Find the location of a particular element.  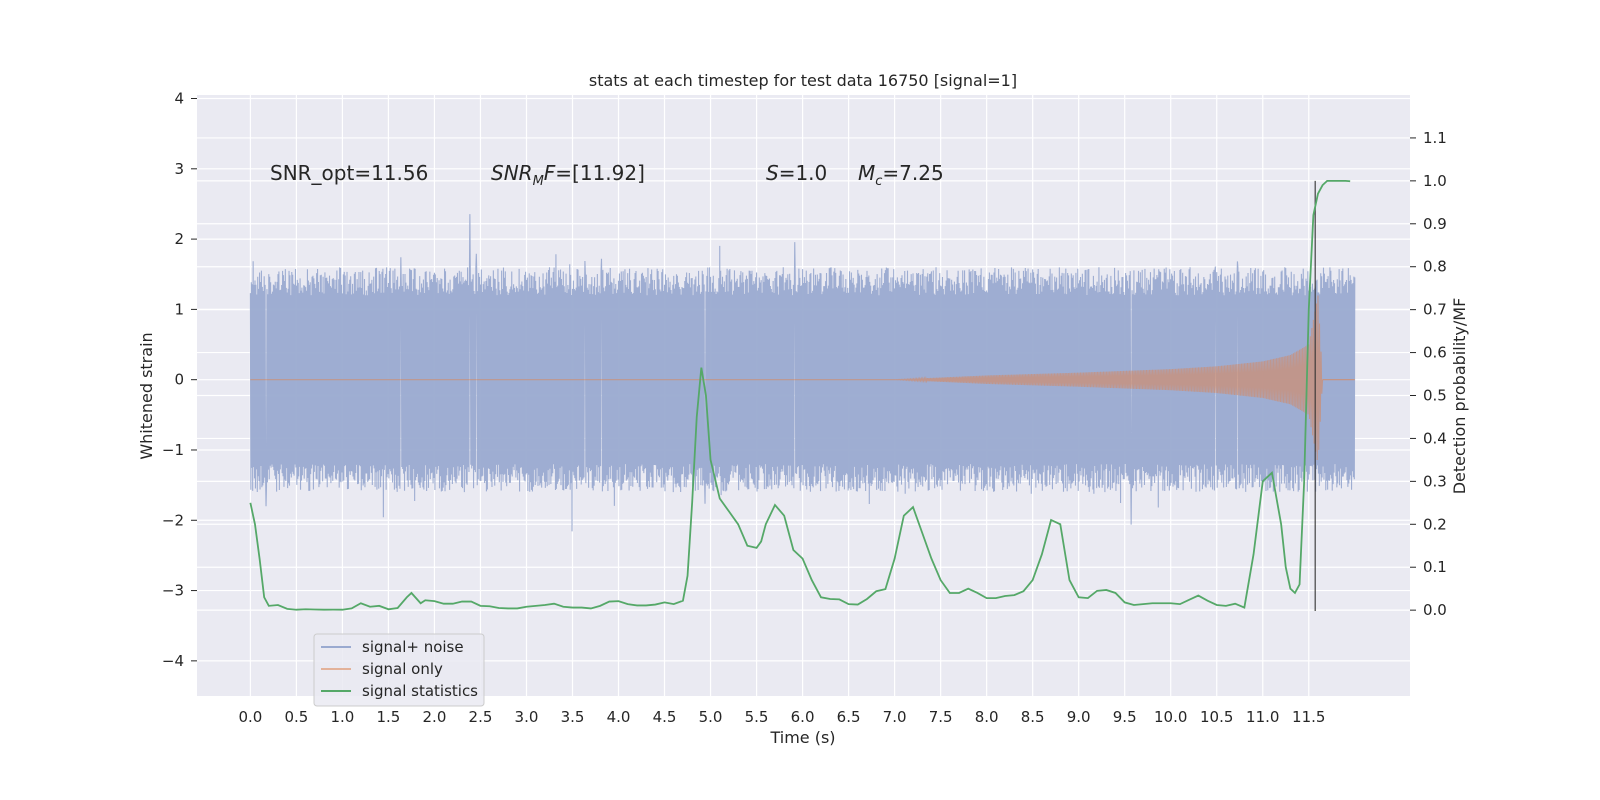

annotation-snr-mf: SNRMF=[11.92] is located at coordinates (568, 175).